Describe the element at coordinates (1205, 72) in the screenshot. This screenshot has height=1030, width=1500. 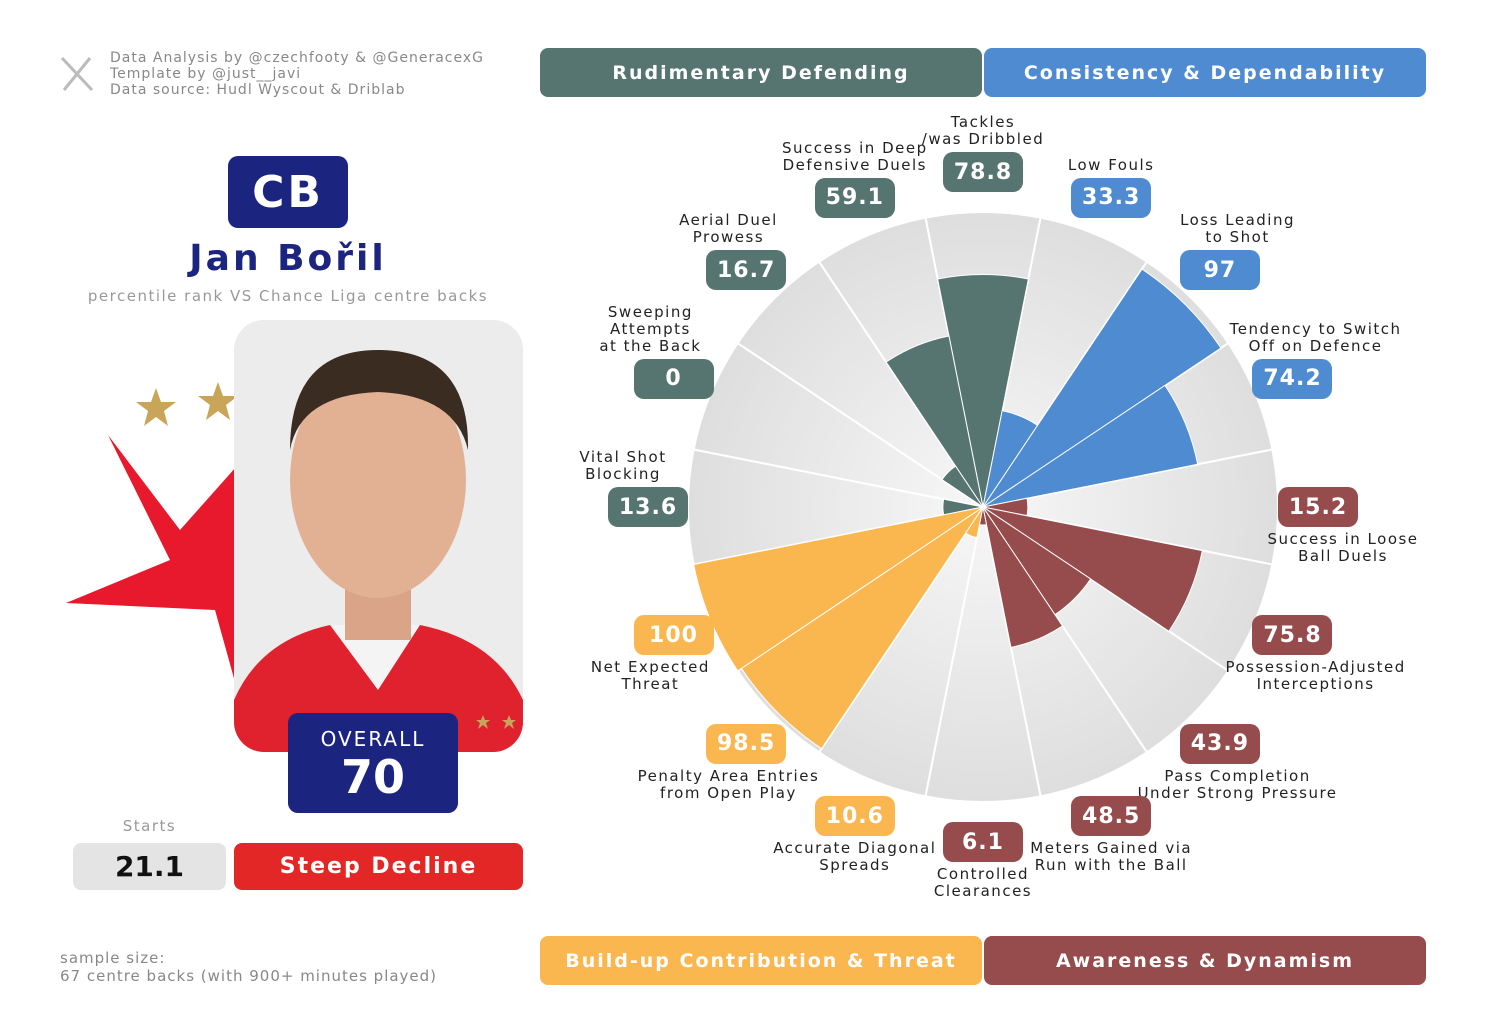
I see `group-banner: Consistency & Dependability` at that location.